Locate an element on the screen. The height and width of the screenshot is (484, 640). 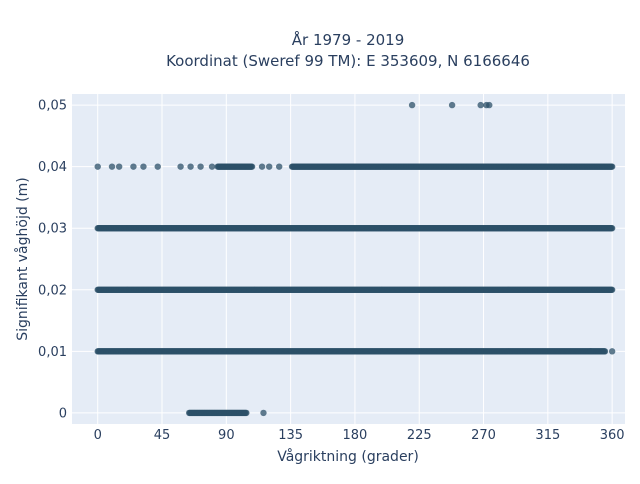
x-tick-label: 90 is located at coordinates (226, 435).